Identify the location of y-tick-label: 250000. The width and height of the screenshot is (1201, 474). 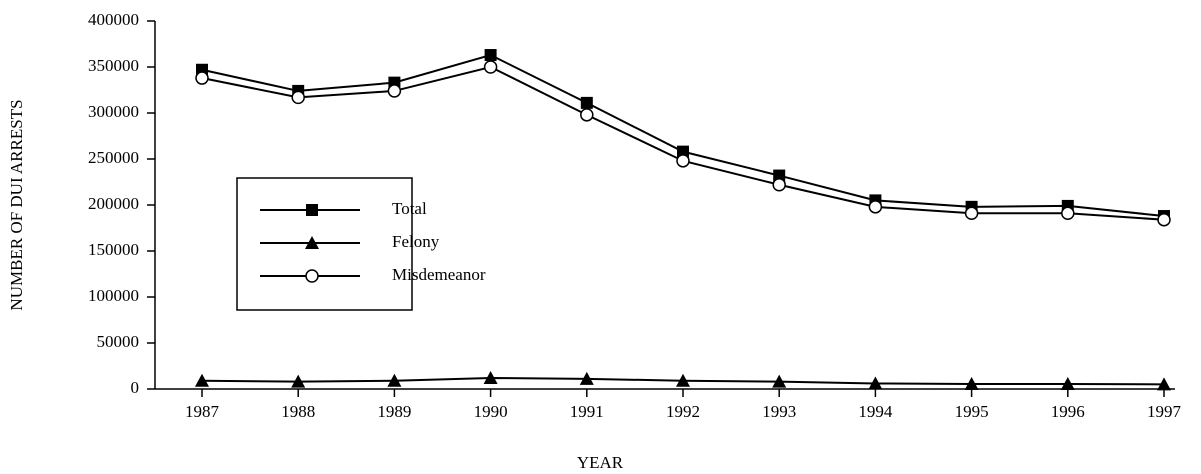
(113, 157).